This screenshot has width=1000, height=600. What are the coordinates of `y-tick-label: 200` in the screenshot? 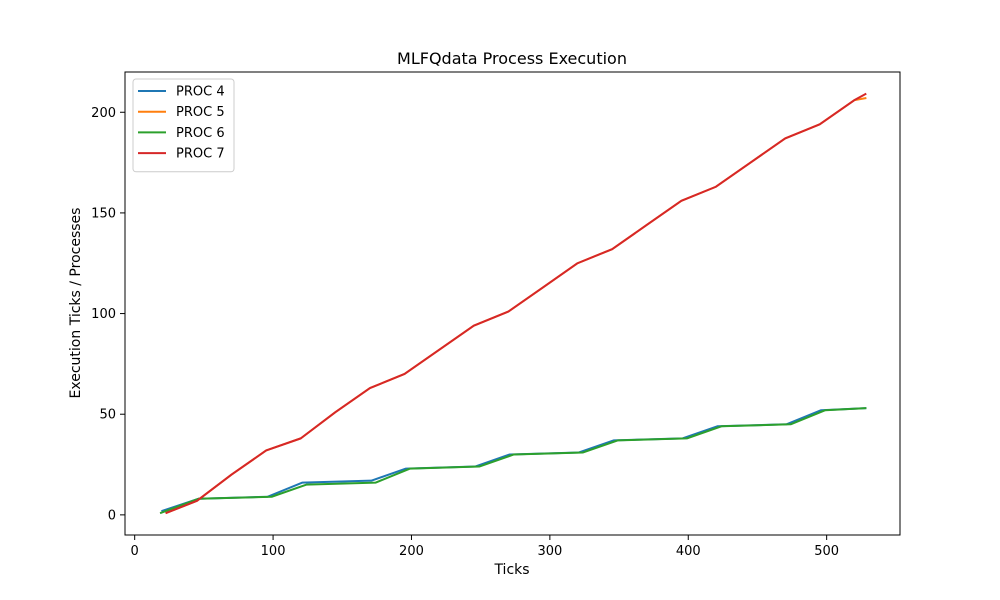 It's located at (103, 113).